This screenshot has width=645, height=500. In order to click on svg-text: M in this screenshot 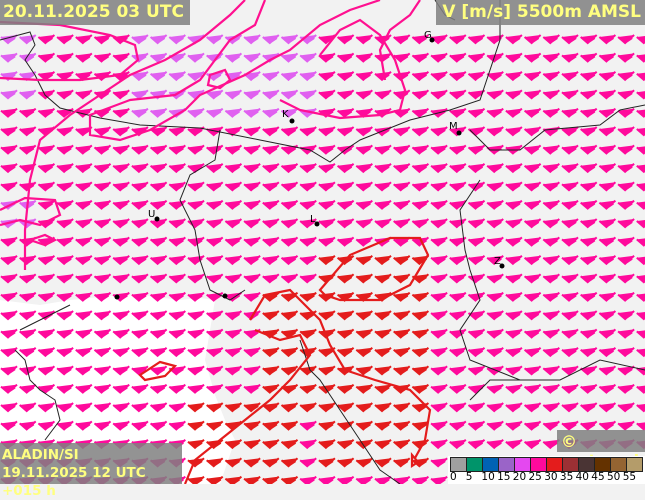, I will do `click(453, 126)`.